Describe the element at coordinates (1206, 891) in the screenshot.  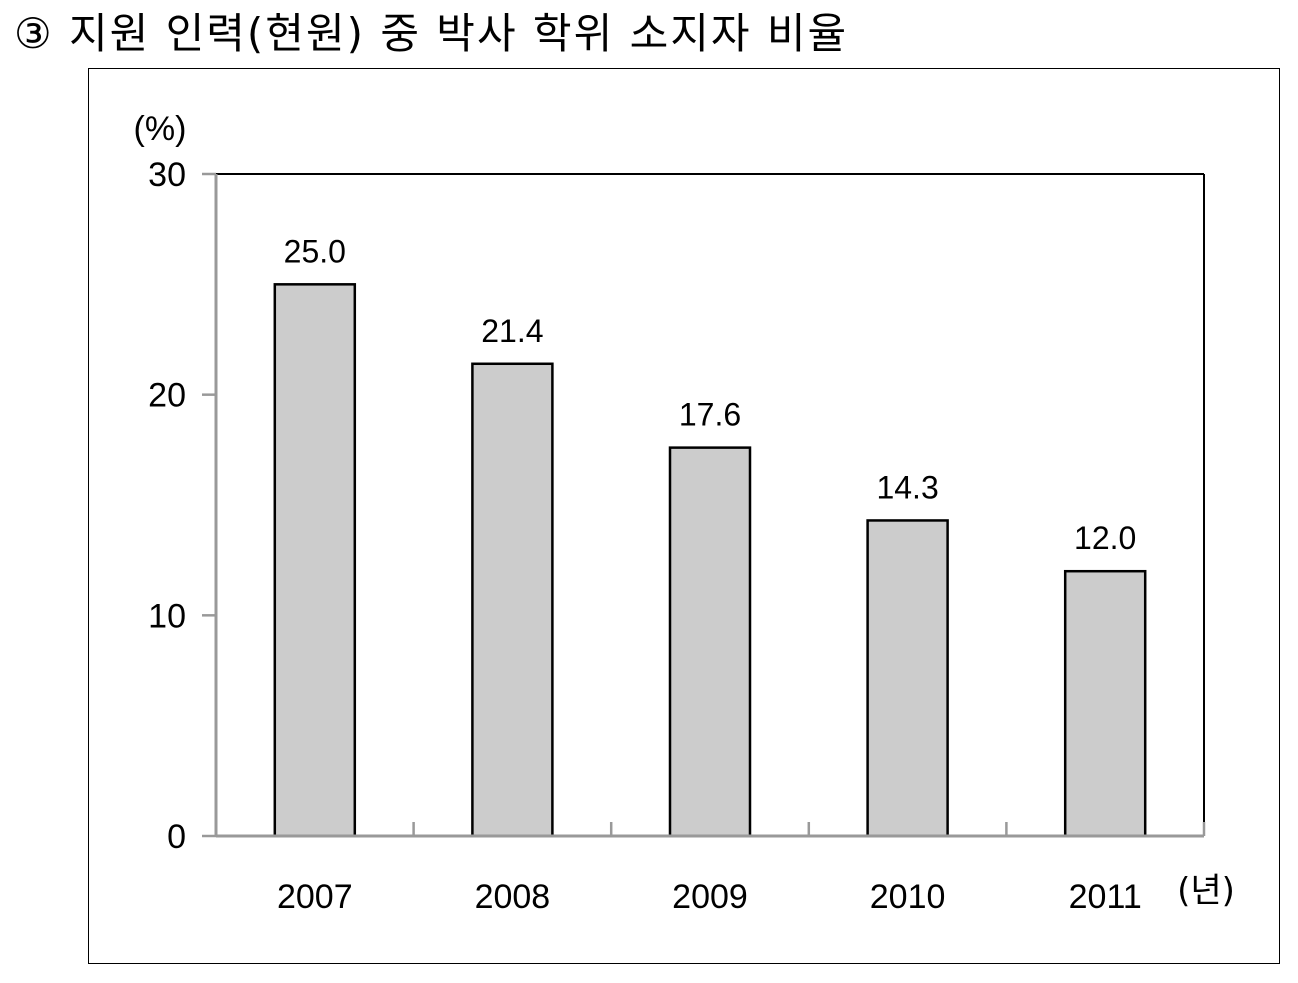
I see `x-axis-unit-label: (년)` at that location.